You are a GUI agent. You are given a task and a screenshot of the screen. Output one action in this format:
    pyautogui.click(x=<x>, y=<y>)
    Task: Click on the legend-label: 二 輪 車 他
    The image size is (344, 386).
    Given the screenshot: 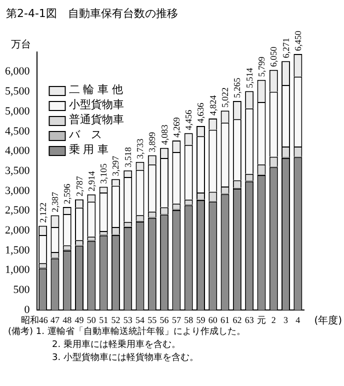 What is the action you would take?
    pyautogui.click(x=96, y=89)
    